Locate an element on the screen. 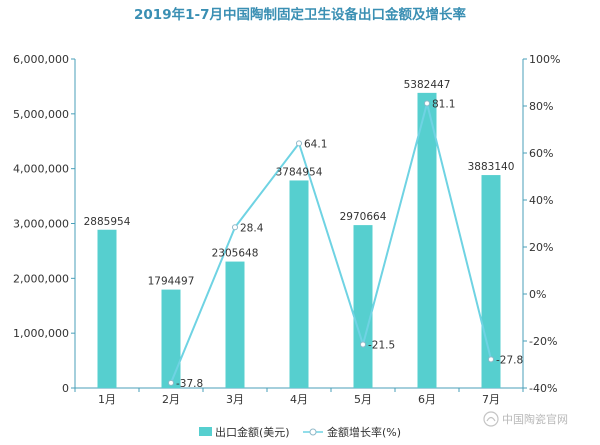  legend-bar-label: 出口金额(美元) is located at coordinates (252, 432).